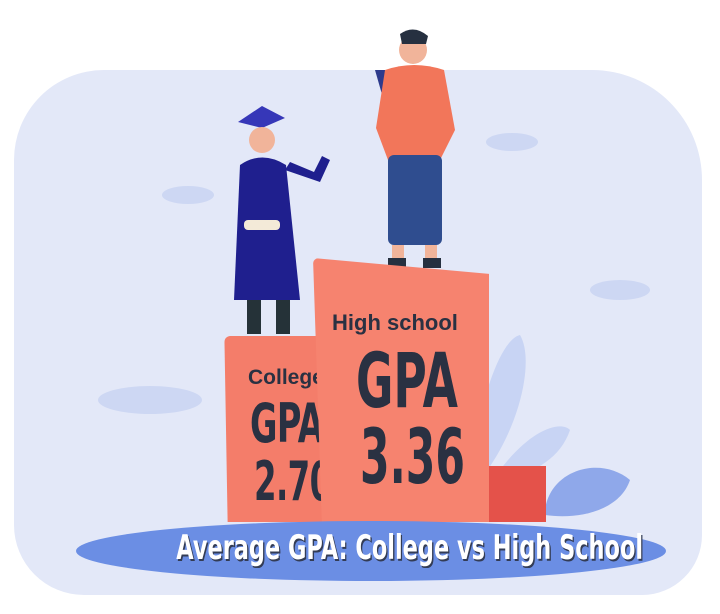  Describe the element at coordinates (286, 377) in the screenshot. I see `college-label: College` at that location.